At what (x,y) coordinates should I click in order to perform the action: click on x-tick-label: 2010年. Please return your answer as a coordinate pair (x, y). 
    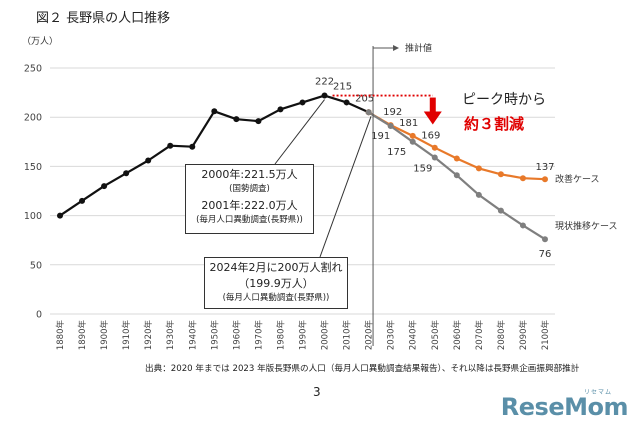
    Looking at the image, I should click on (347, 335).